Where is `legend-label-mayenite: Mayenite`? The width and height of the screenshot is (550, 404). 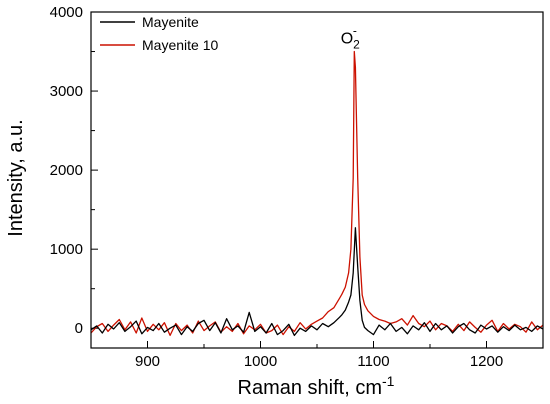
legend-label-mayenite: Mayenite is located at coordinates (170, 22).